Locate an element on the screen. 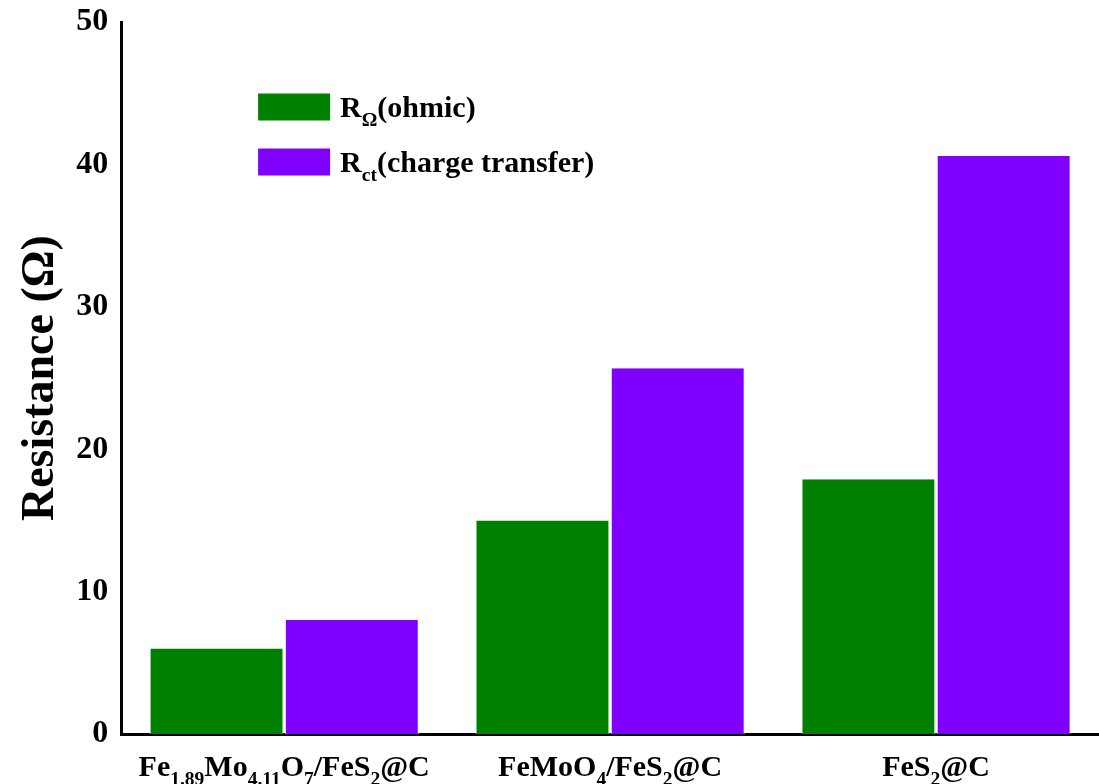 The image size is (1099, 784). y-tick-label: 50 is located at coordinates (92, 19).